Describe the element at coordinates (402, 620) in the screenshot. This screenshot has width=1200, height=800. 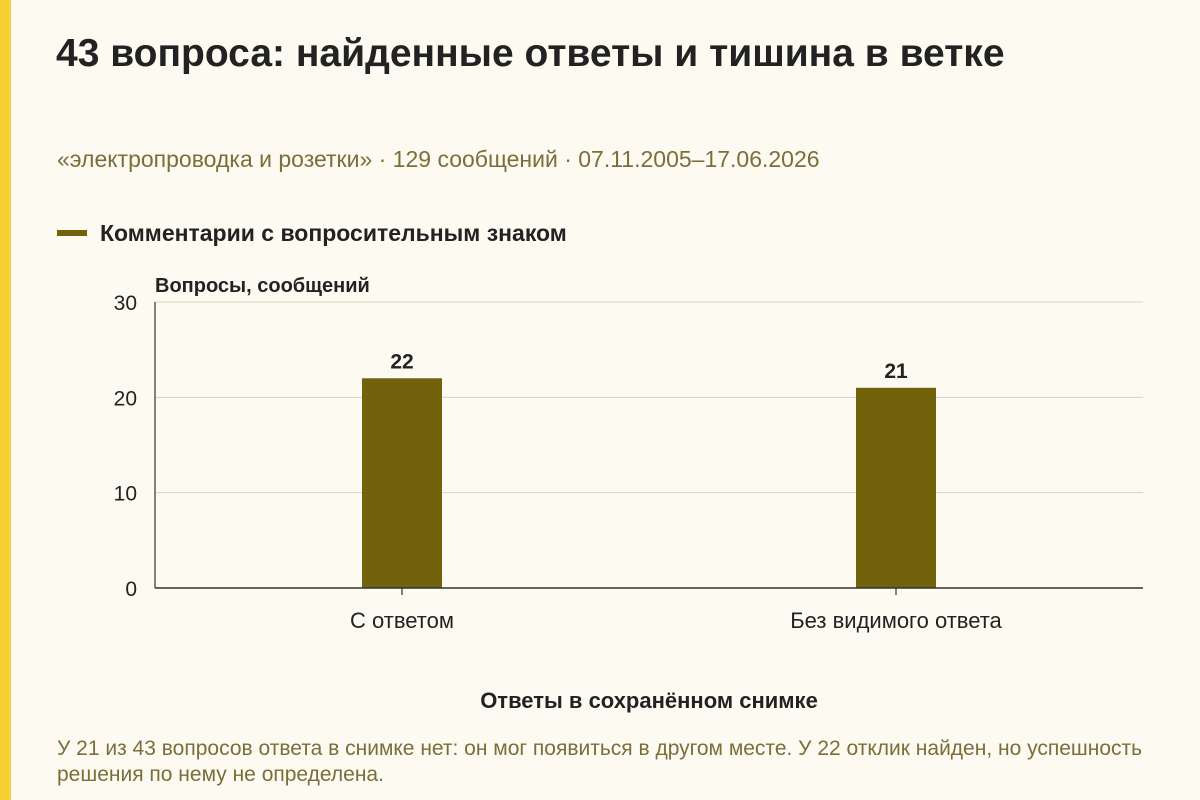
I see `x-tick-label: С ответом` at that location.